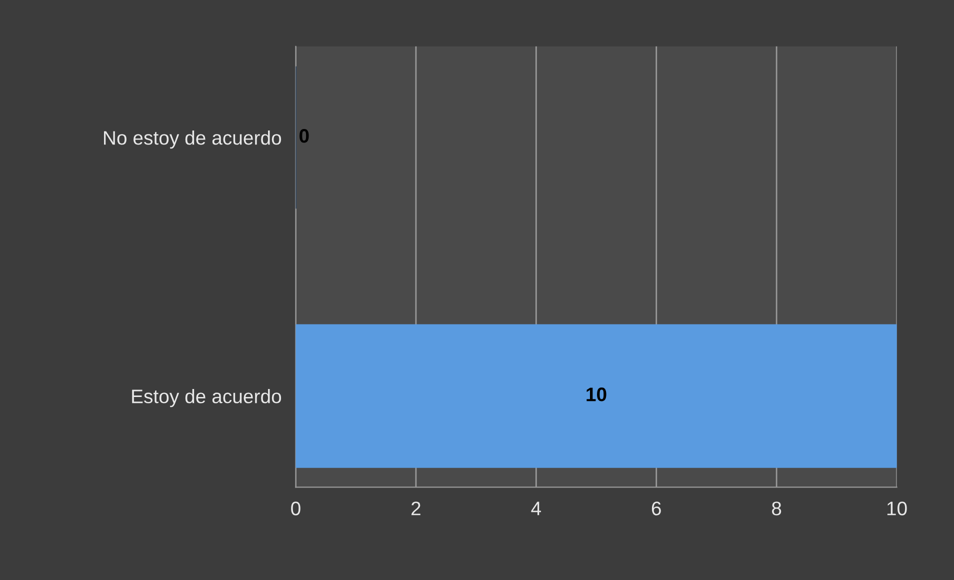  I want to click on x-tick-label: 10, so click(897, 509).